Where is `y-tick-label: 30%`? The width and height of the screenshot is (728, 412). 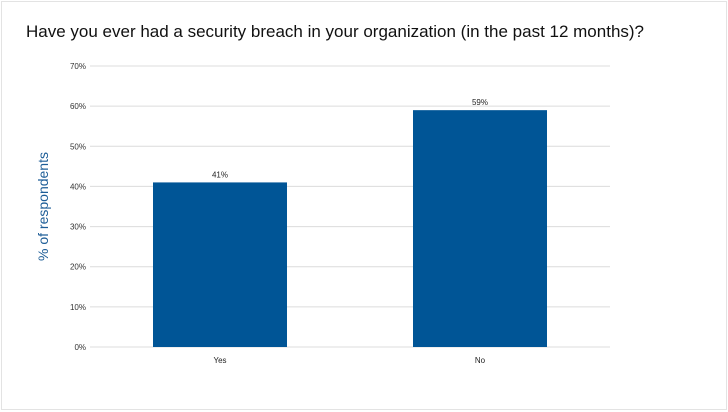
y-tick-label: 30% is located at coordinates (78, 227).